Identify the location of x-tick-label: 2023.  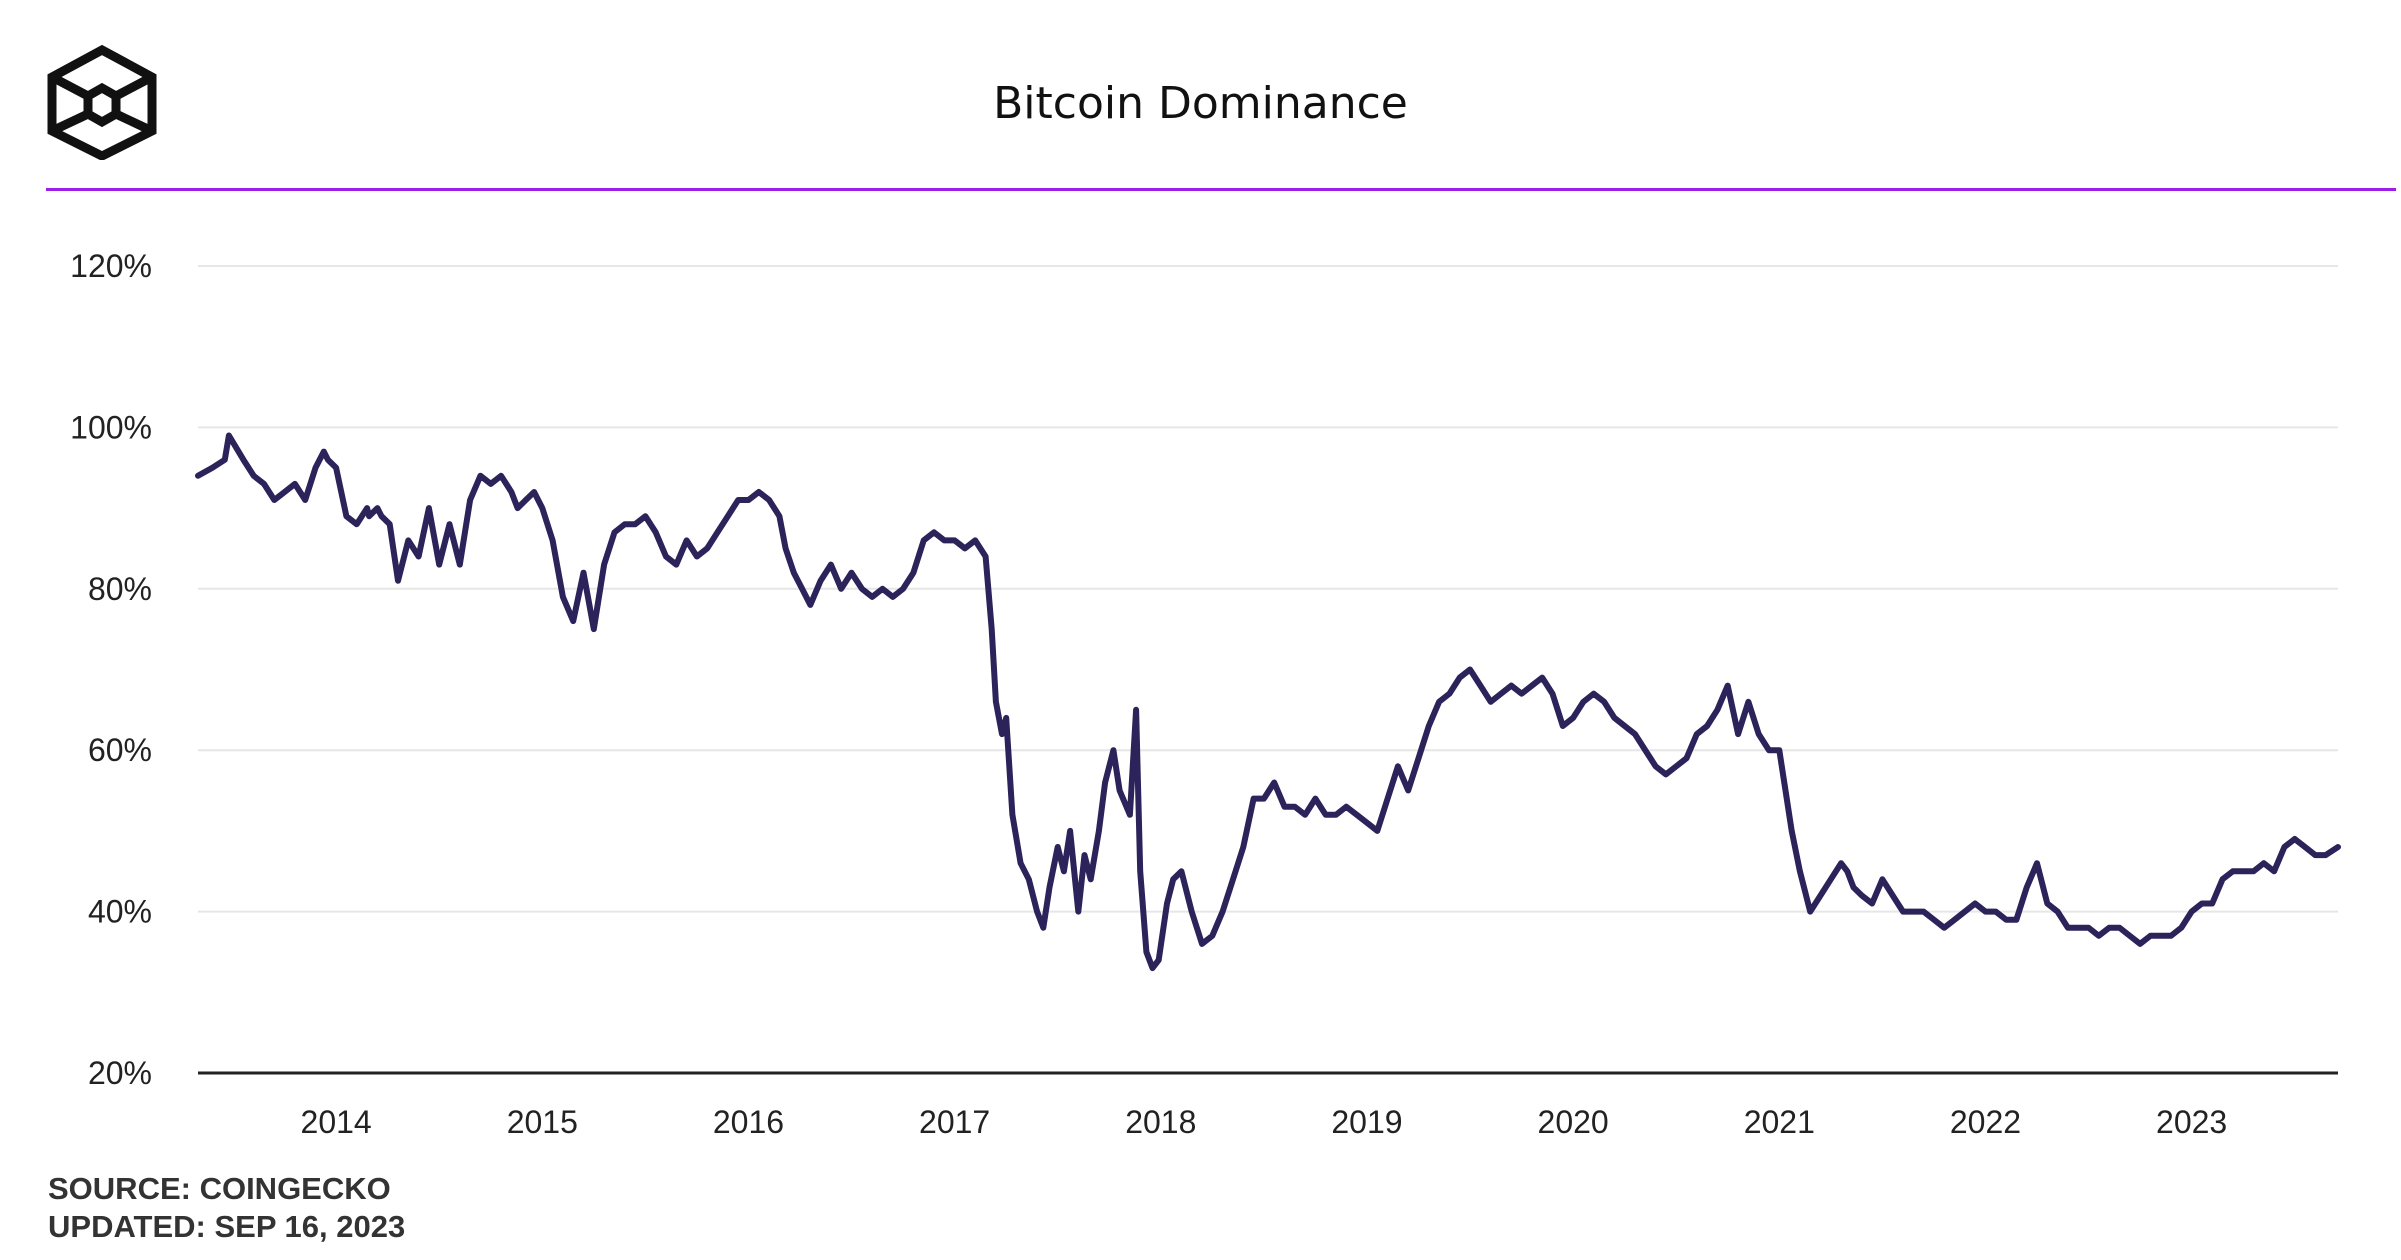
(2191, 1122).